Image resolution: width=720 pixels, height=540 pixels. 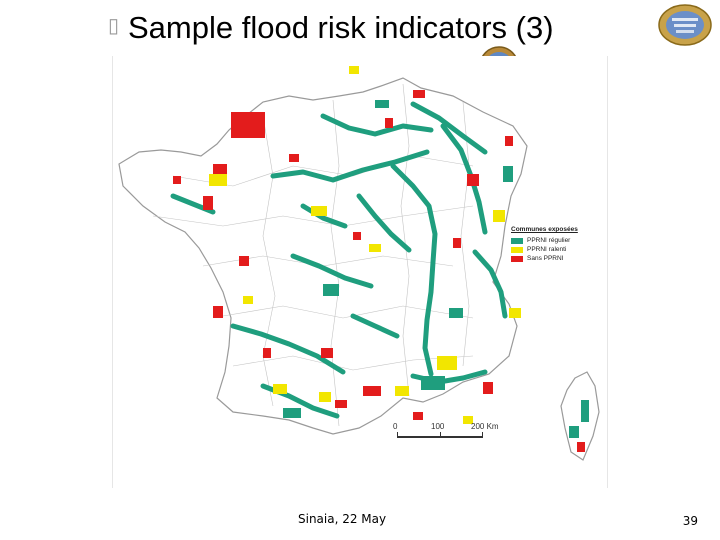 I want to click on page-number: 39, so click(x=690, y=521).